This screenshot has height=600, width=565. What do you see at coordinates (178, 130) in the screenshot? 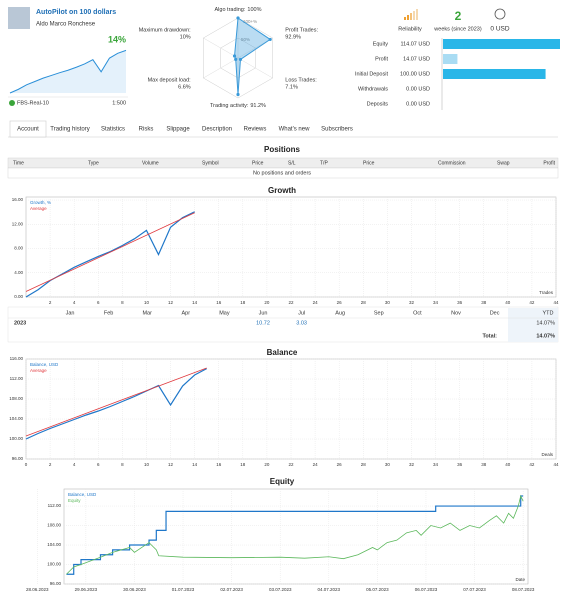
I see `tab: Slippage` at bounding box center [178, 130].